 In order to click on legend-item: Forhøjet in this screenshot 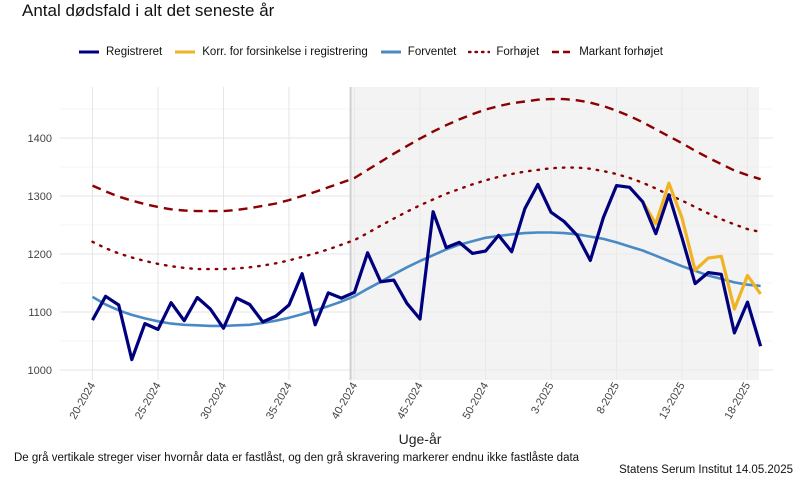, I will do `click(503, 52)`.